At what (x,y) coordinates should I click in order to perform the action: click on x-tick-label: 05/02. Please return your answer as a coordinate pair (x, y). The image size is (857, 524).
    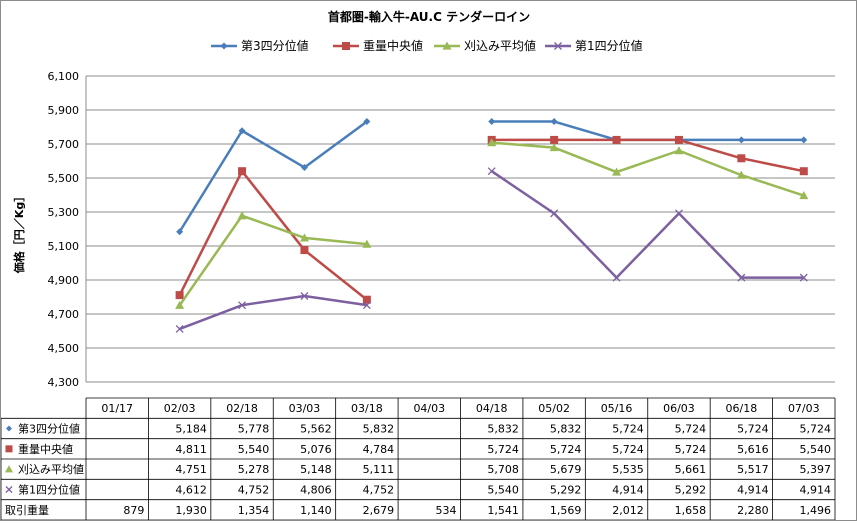
    Looking at the image, I should click on (554, 408).